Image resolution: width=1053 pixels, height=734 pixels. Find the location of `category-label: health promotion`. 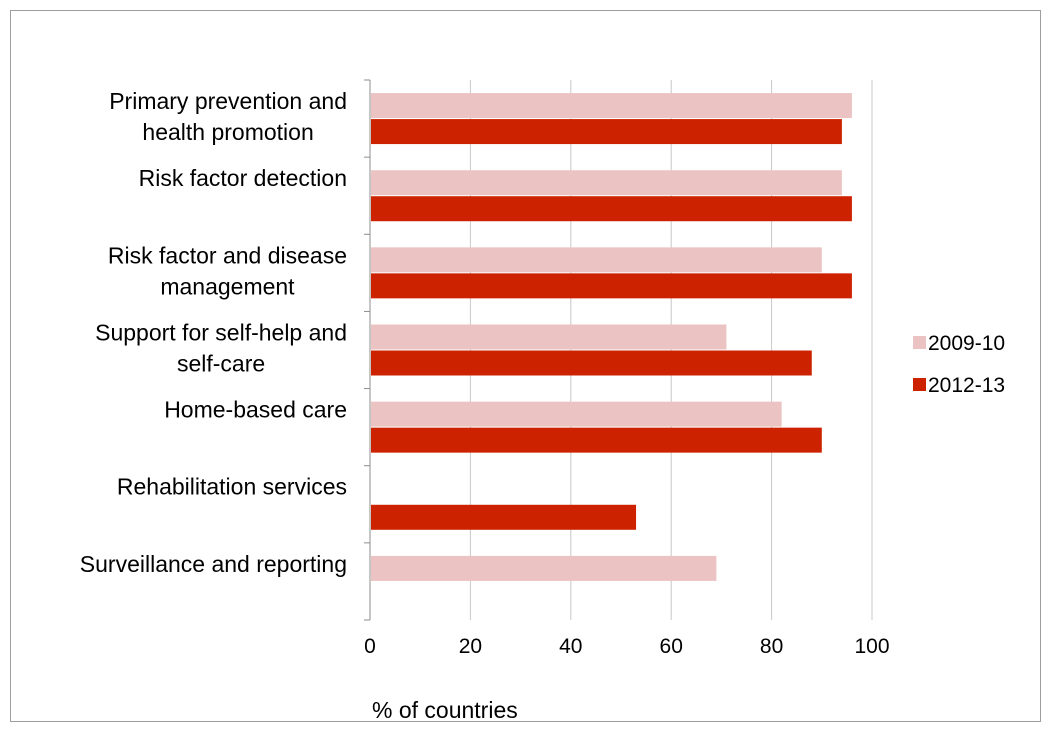

category-label: health promotion is located at coordinates (227, 132).